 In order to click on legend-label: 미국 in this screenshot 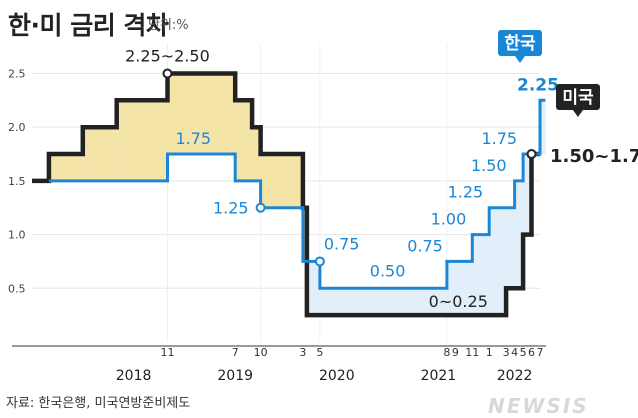, I will do `click(578, 98)`.